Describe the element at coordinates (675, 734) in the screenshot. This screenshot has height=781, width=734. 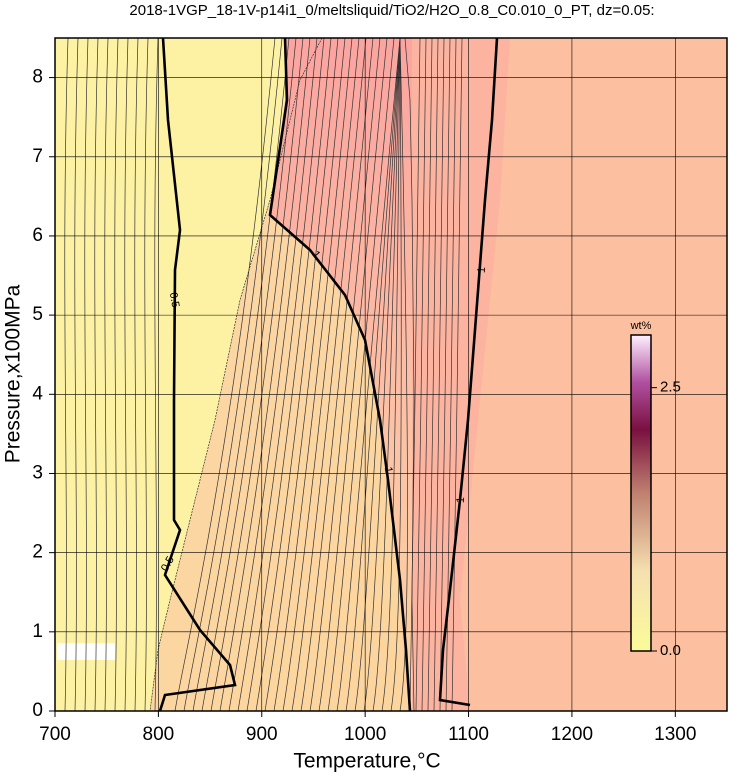
I see `x-tick-label: 1300` at that location.